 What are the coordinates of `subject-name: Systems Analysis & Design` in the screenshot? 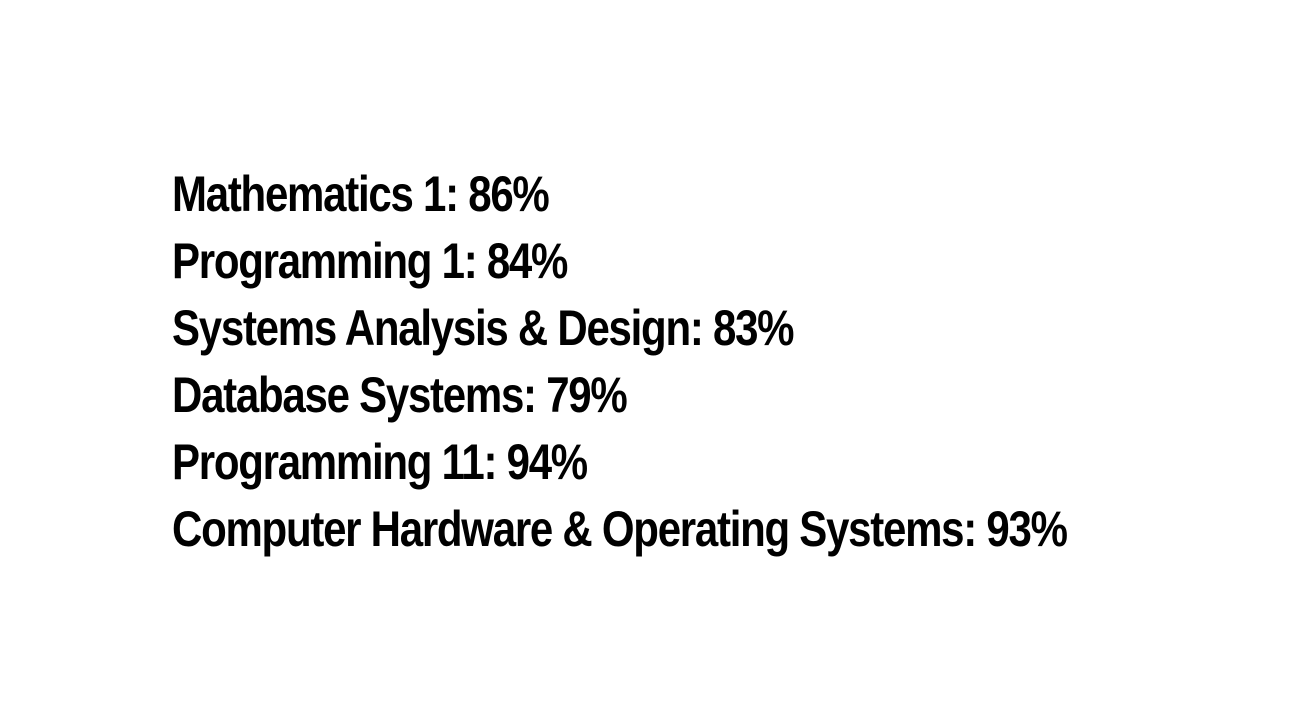 It's located at (431, 328).